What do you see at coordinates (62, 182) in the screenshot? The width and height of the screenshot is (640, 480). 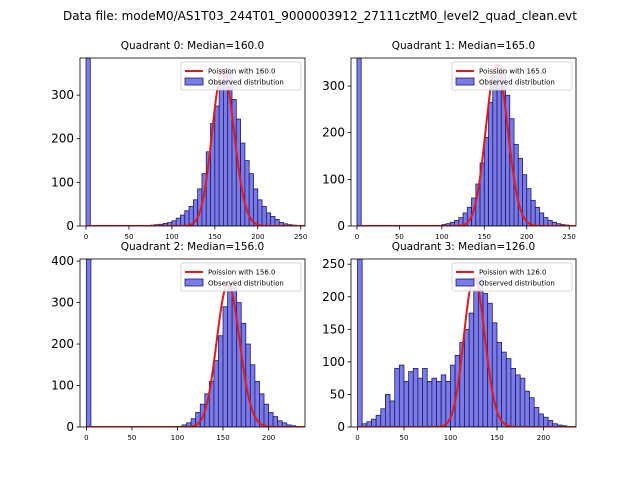 I see `y-tick-label: 100` at bounding box center [62, 182].